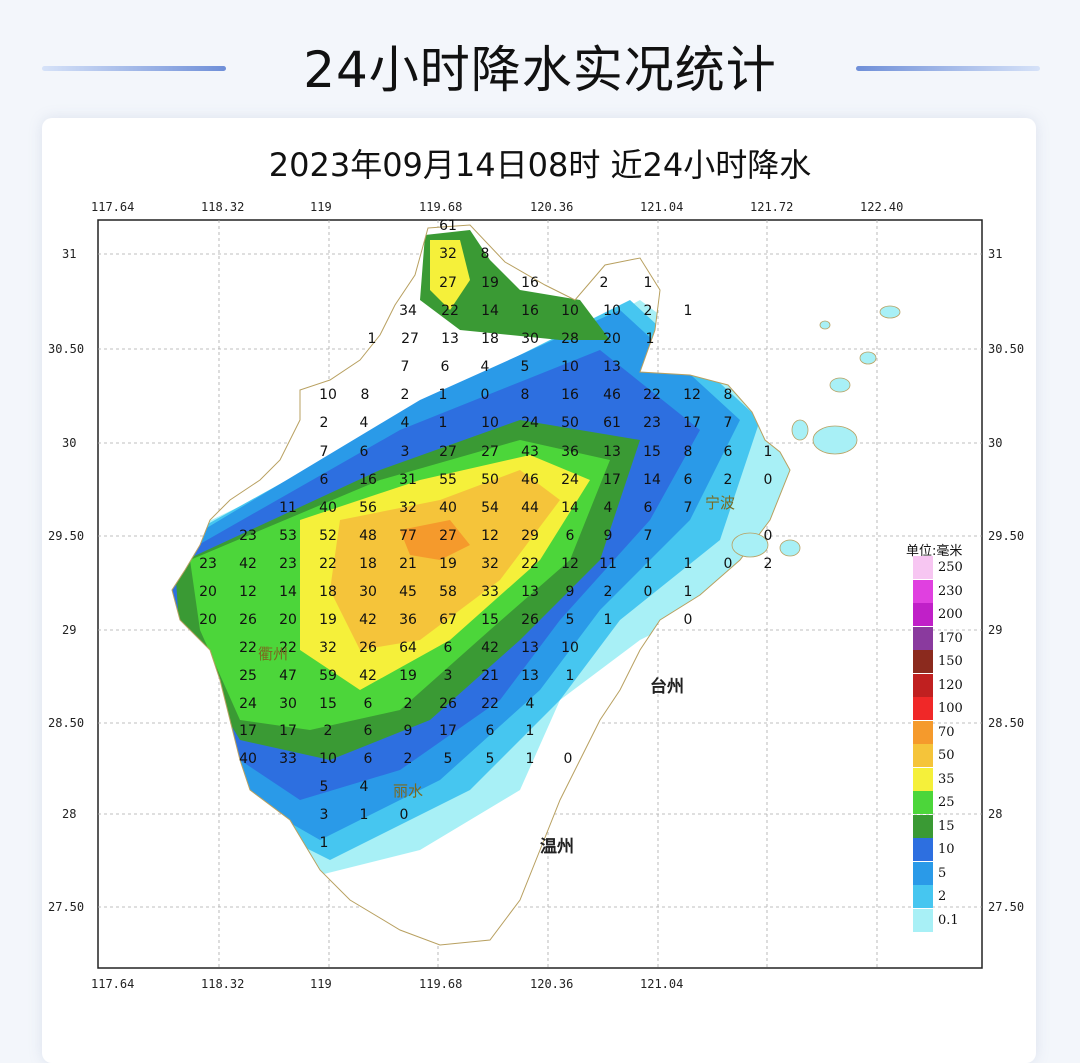 The image size is (1080, 1063). I want to click on legend-label: 250, so click(950, 567).